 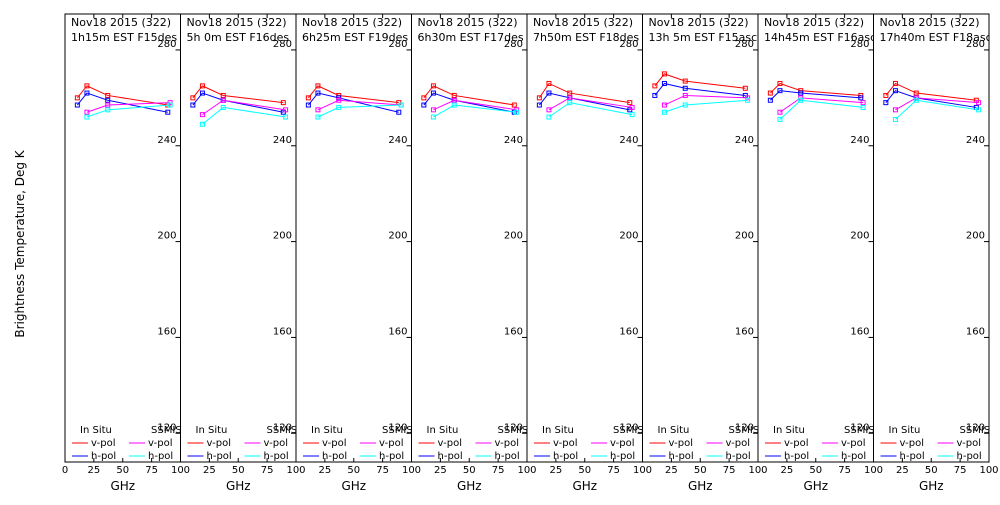 What do you see at coordinates (821, 105) in the screenshot?
I see `series-line-ssmis-v` at bounding box center [821, 105].